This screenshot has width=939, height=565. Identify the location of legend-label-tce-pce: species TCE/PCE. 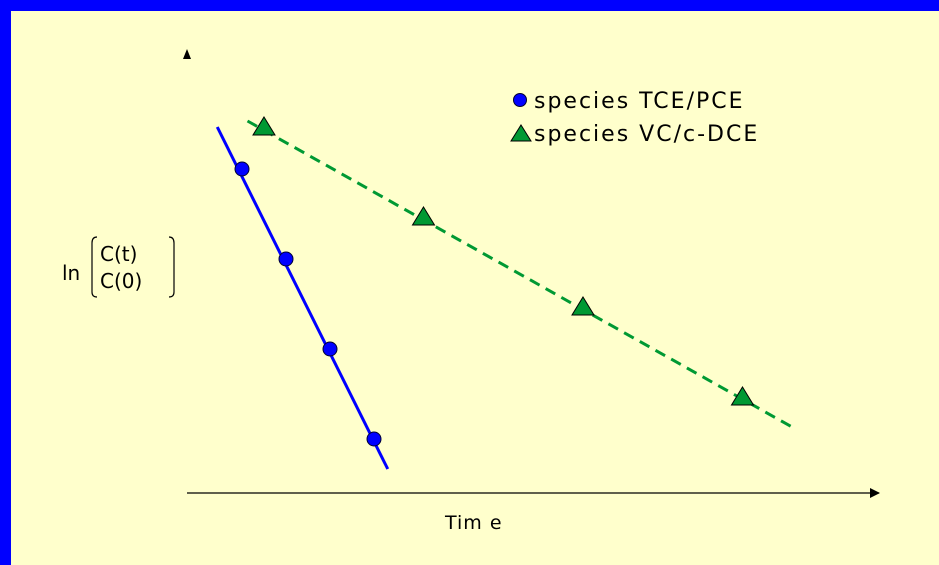
(639, 101).